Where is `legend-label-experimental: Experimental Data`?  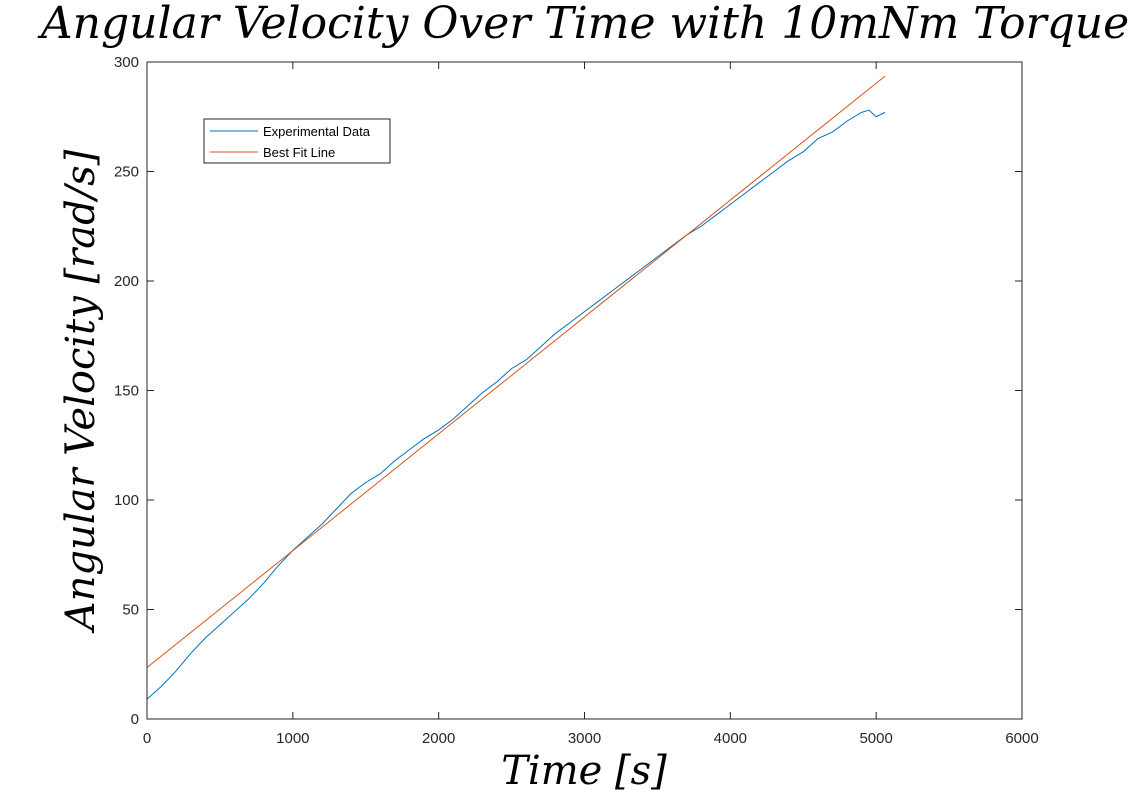
legend-label-experimental: Experimental Data is located at coordinates (317, 131).